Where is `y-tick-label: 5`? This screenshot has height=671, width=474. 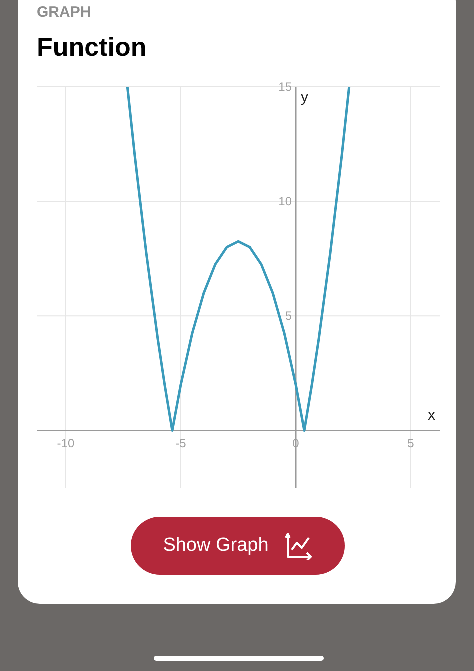 y-tick-label: 5 is located at coordinates (288, 316).